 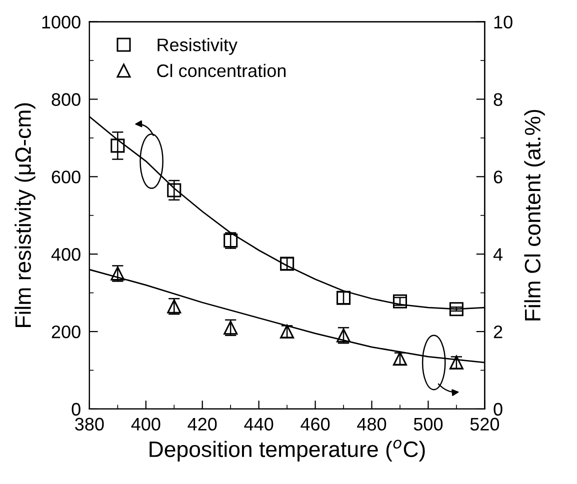 What do you see at coordinates (89, 424) in the screenshot?
I see `x-tick-label: 380` at bounding box center [89, 424].